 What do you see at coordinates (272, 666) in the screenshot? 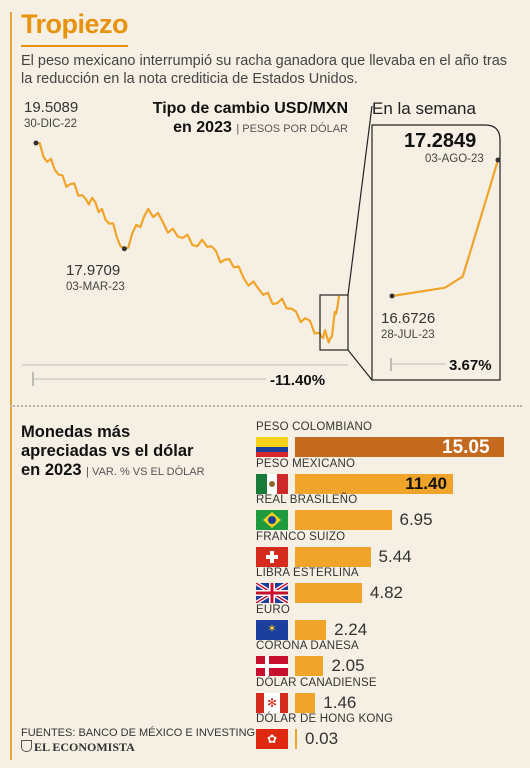
I see `denmark-flag-icon` at bounding box center [272, 666].